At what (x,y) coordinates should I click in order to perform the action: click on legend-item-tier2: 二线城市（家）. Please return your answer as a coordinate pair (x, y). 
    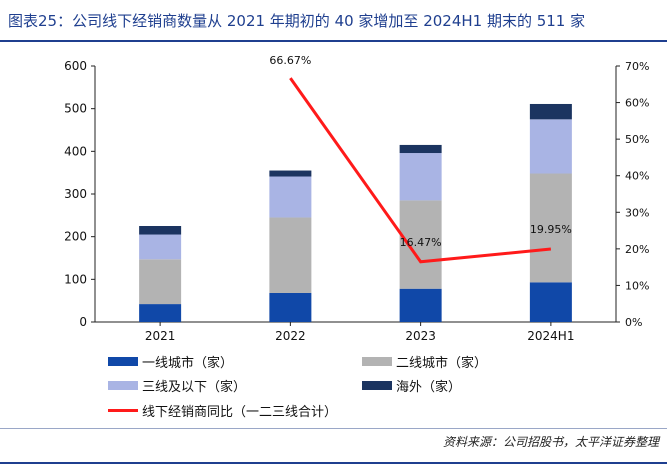
    Looking at the image, I should click on (424, 361).